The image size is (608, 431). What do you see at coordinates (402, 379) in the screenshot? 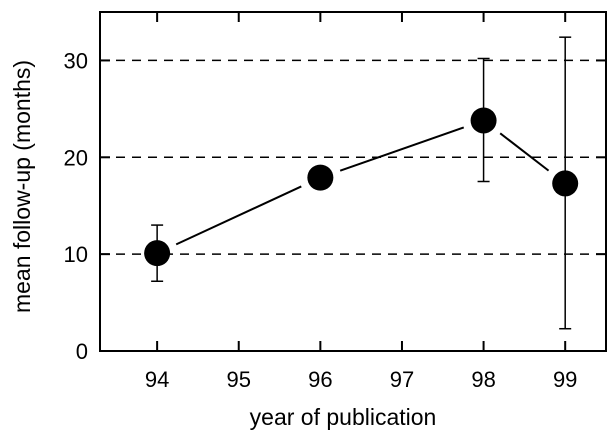
I see `x-tick-label-97: 97` at bounding box center [402, 379].